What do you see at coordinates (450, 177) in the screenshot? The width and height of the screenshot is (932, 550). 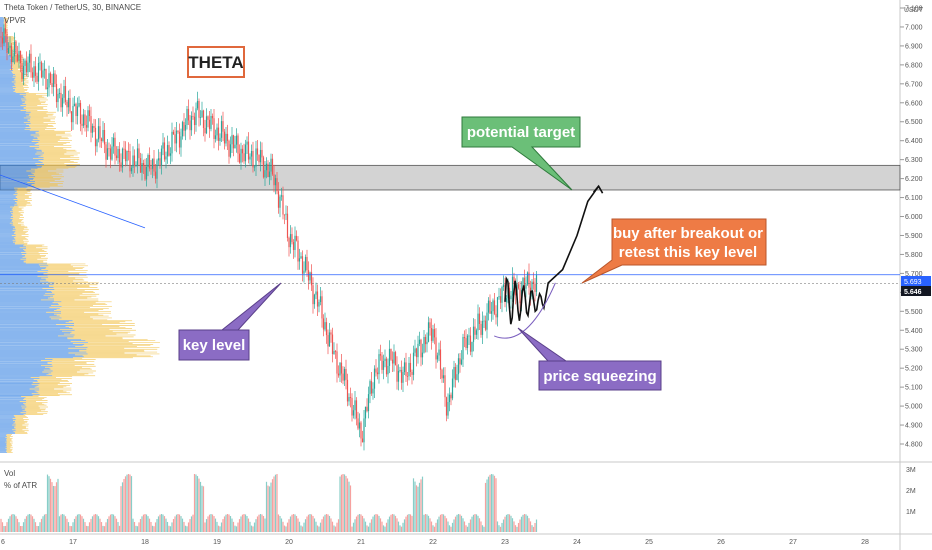 I see `resistance-zone` at bounding box center [450, 177].